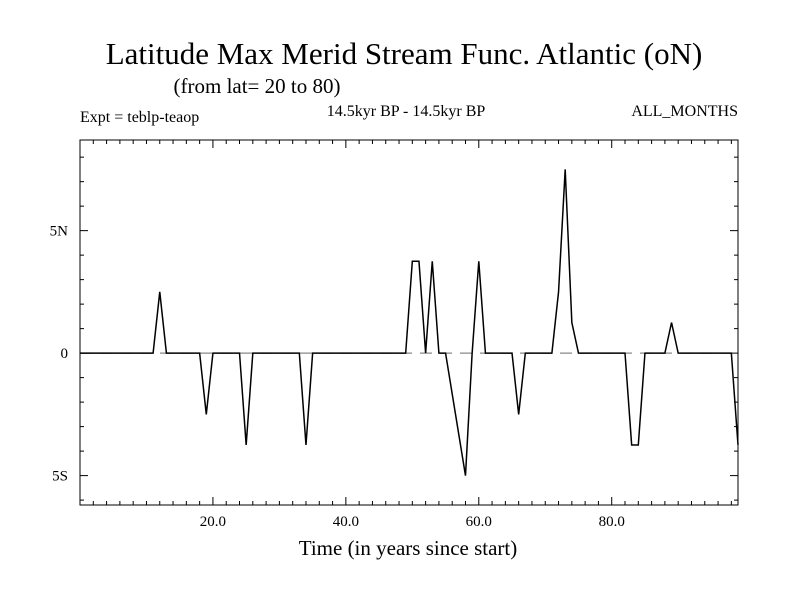 The height and width of the screenshot is (600, 800). Describe the element at coordinates (408, 548) in the screenshot. I see `x-axis-label: Time (in years since start)` at that location.